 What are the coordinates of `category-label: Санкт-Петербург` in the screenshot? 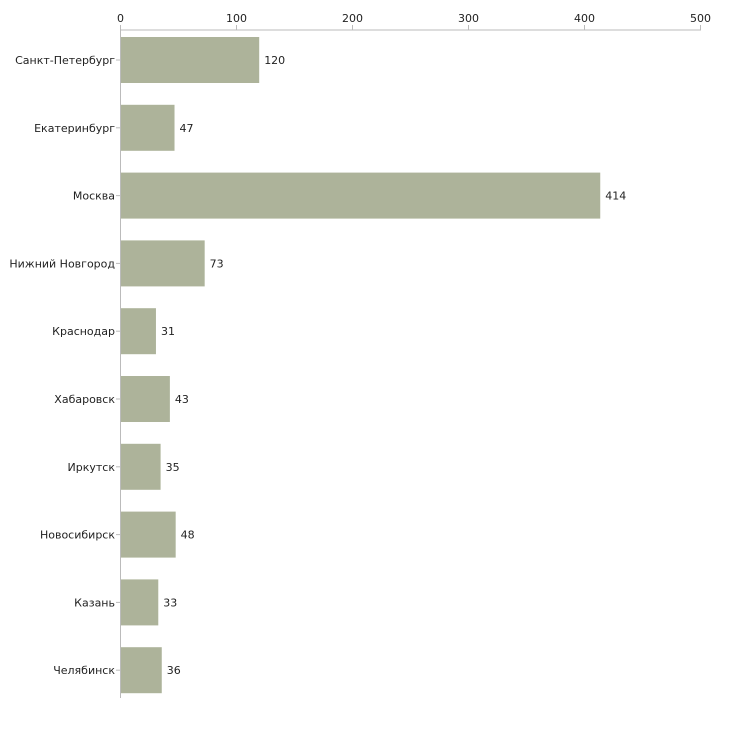 It's located at (65, 60).